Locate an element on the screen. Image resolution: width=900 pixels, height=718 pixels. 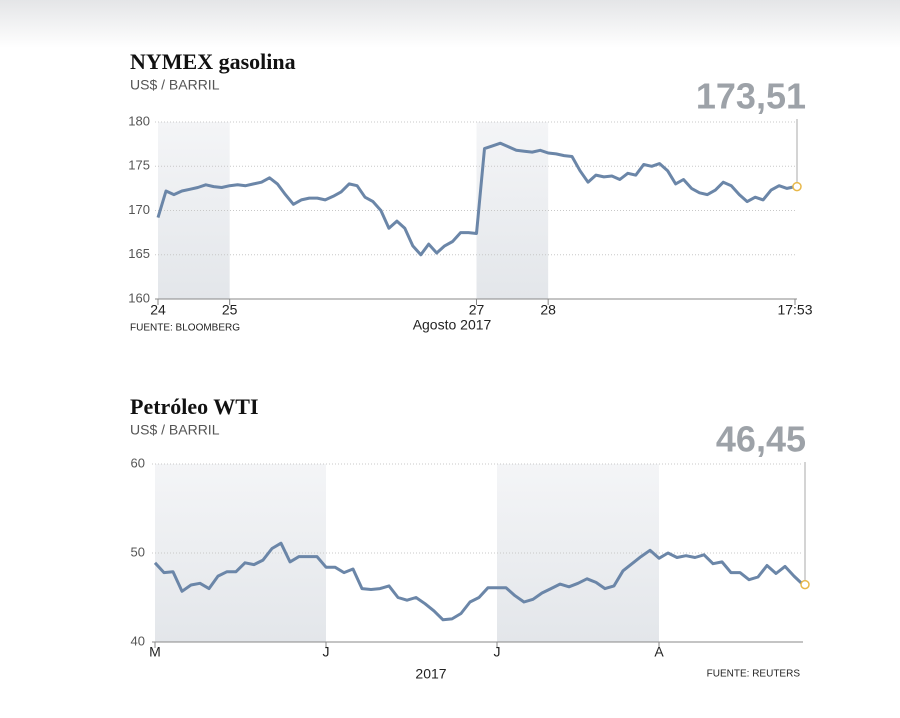
x-tick-label: A is located at coordinates (659, 652).